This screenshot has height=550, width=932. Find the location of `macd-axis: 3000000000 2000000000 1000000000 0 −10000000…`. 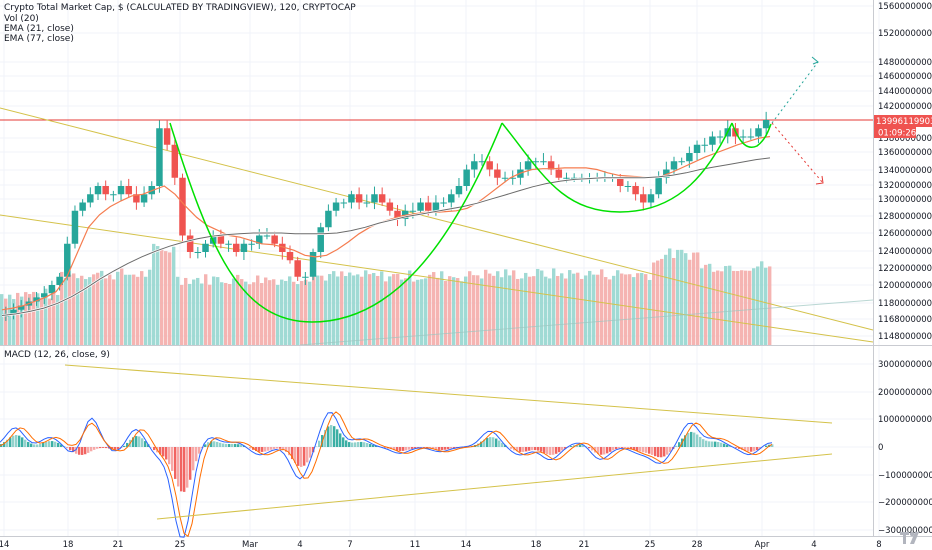

macd-axis: 3000000000 2000000000 1000000000 0 −10000000… is located at coordinates (905, 448).